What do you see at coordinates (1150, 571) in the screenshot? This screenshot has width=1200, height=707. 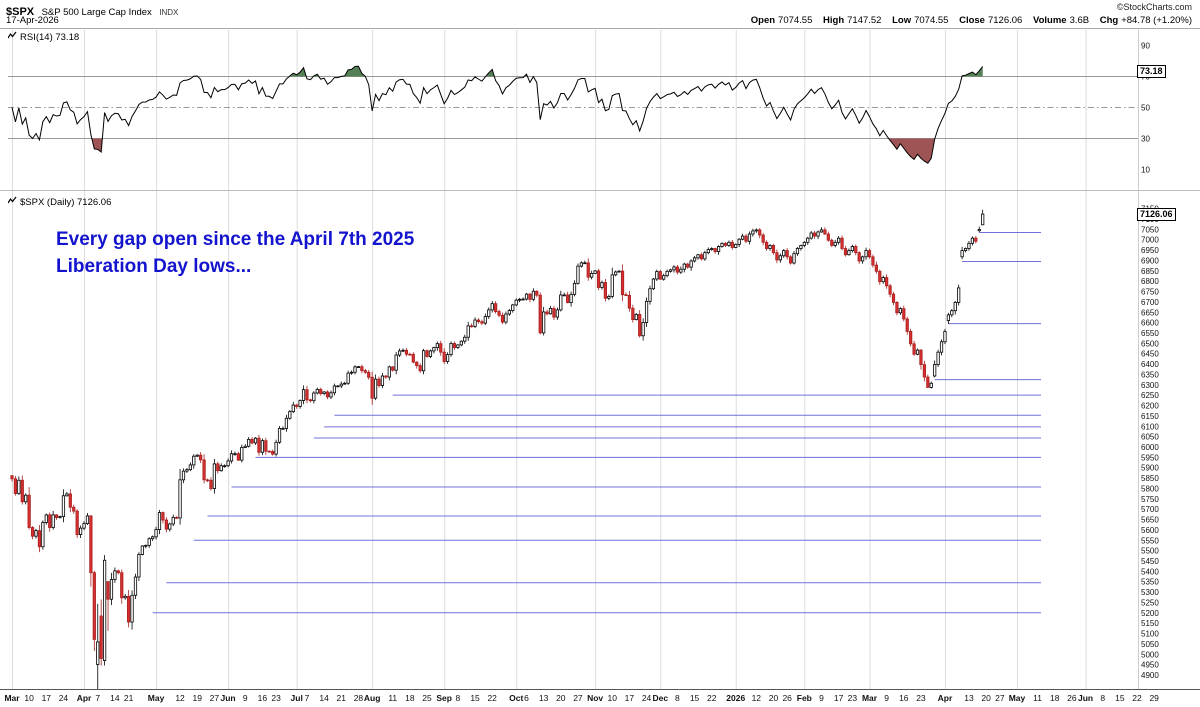 I see `svg-text: 5400` at bounding box center [1150, 571].